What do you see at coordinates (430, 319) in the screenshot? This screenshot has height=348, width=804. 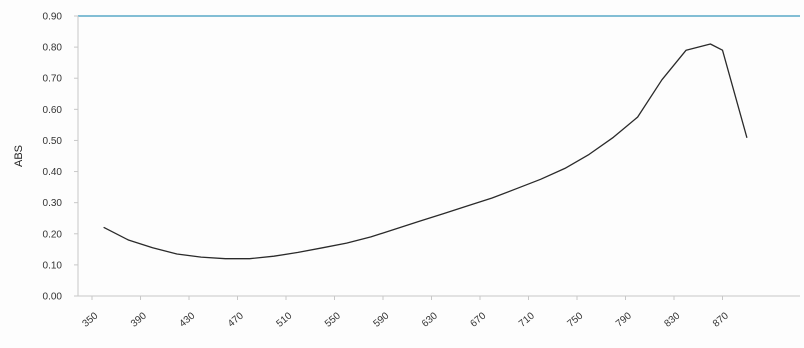 I see `x-tick-label: 630` at bounding box center [430, 319].